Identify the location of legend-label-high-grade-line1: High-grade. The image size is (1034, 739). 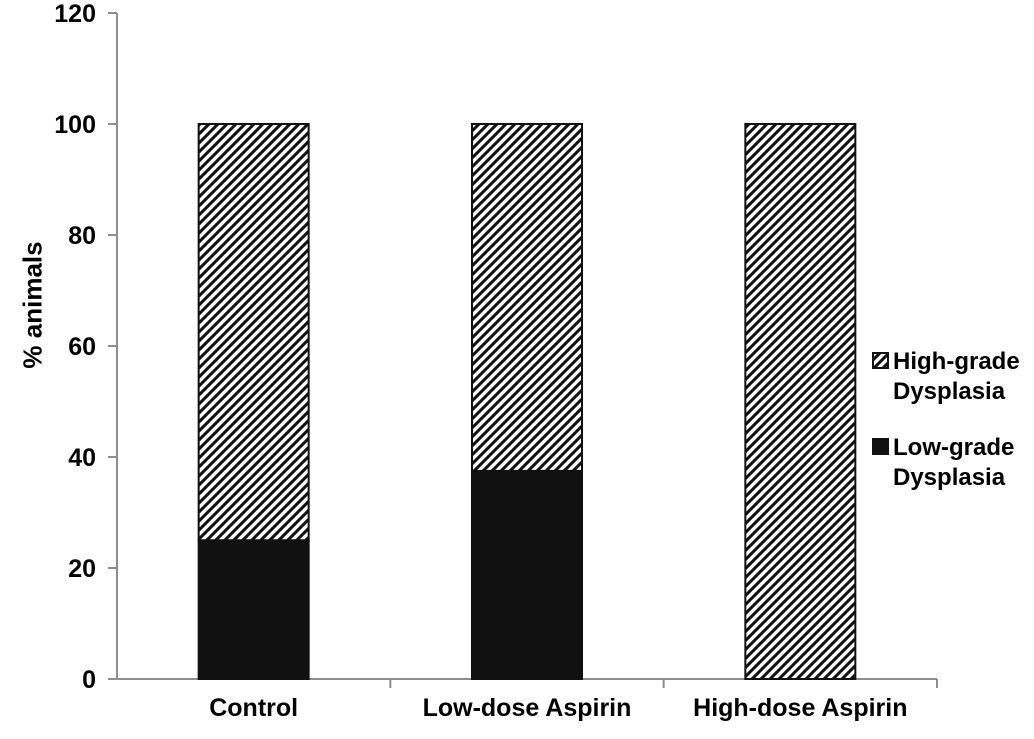
(956, 361).